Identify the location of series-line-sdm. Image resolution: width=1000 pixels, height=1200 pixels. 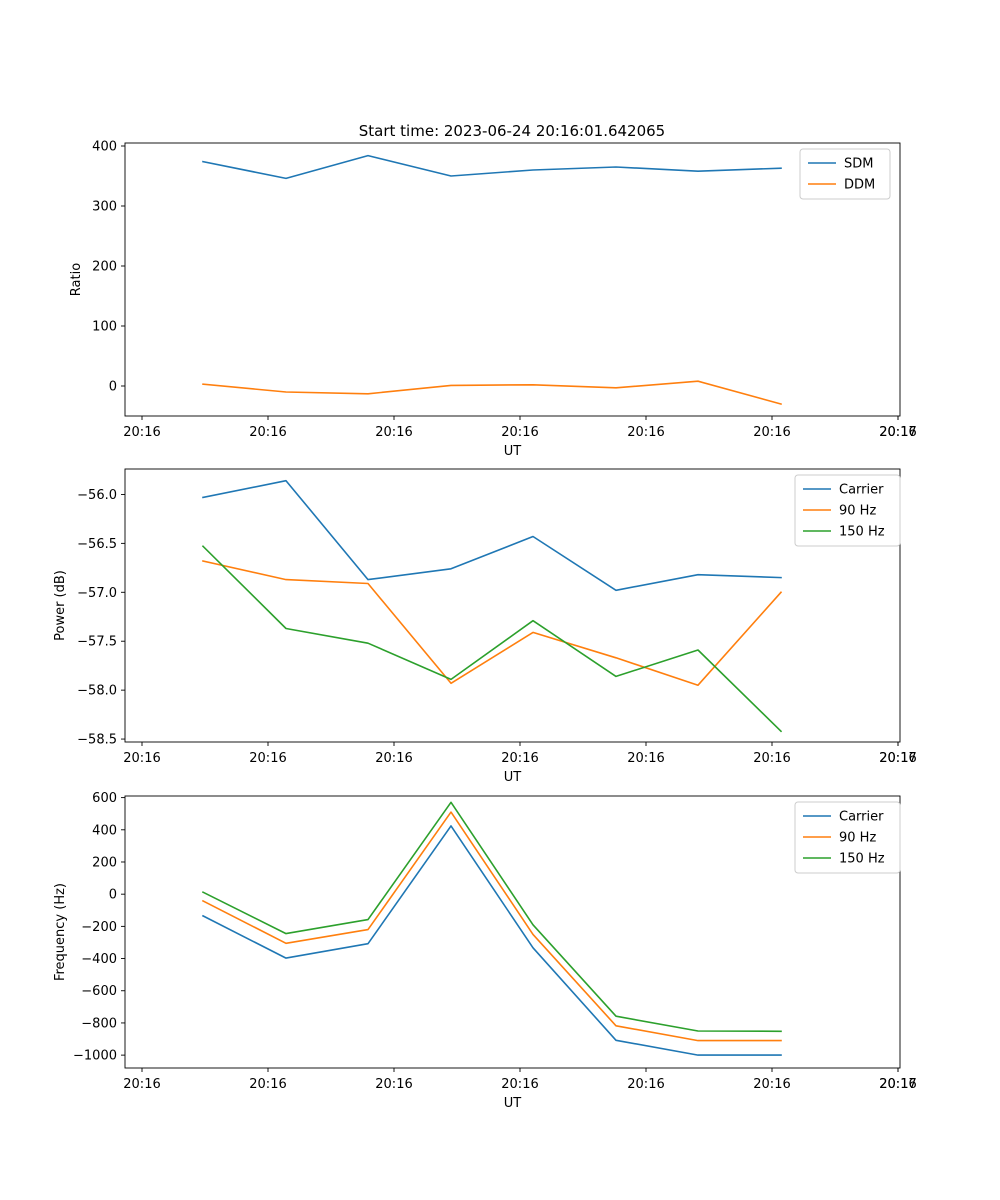
(492, 167).